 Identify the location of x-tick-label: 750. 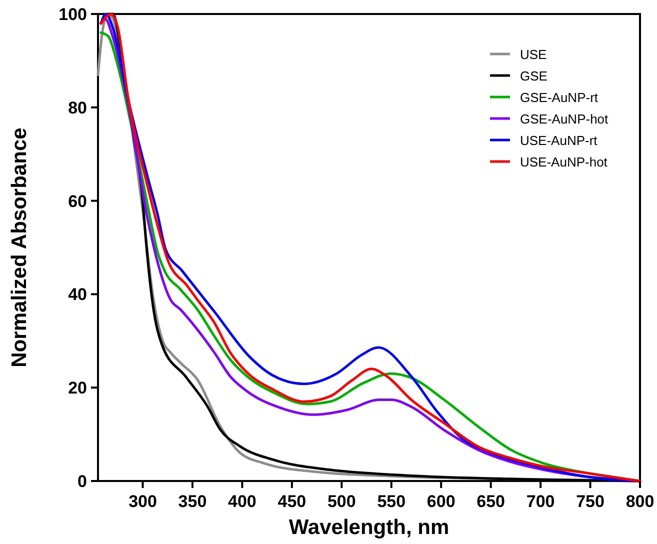
(590, 501).